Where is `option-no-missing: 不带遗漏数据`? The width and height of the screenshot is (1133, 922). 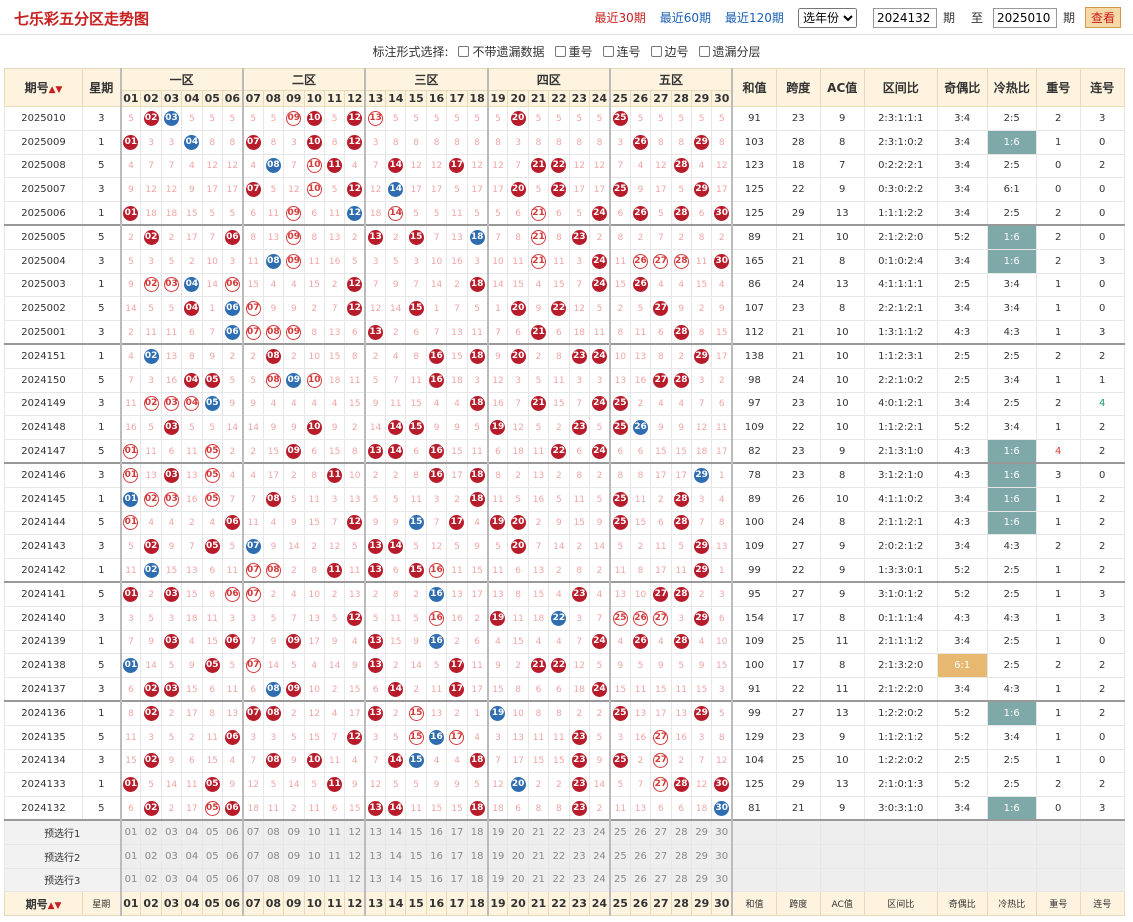 option-no-missing: 不带遗漏数据 is located at coordinates (501, 51).